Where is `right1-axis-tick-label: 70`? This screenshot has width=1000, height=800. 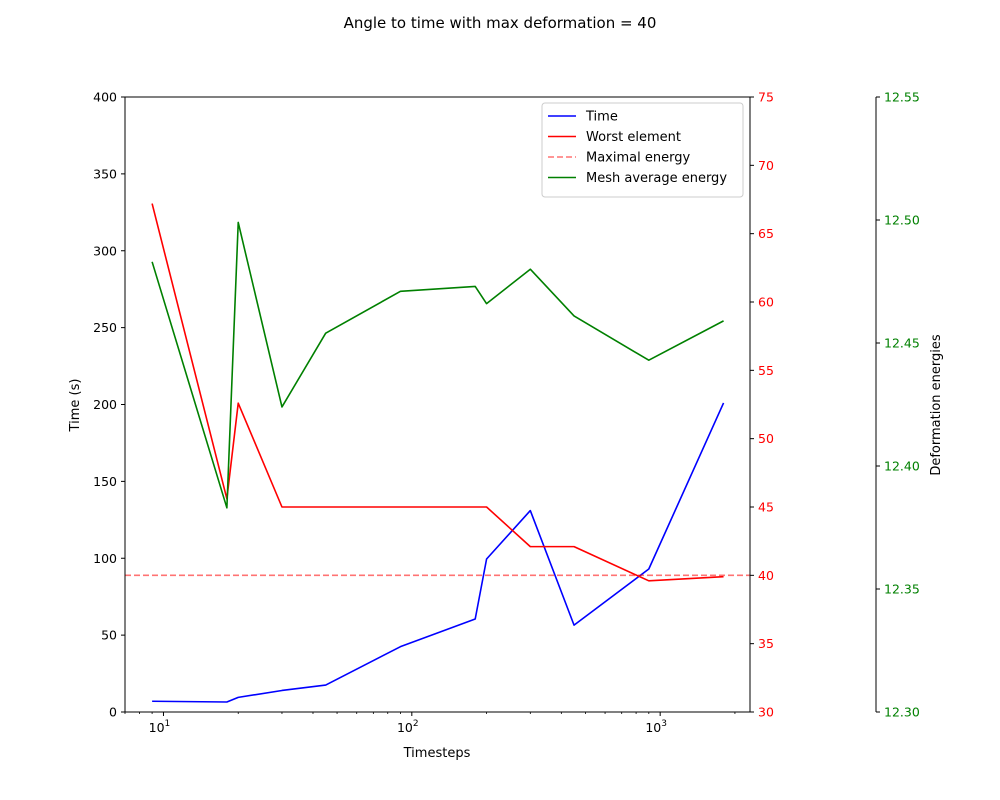
right1-axis-tick-label: 70 is located at coordinates (766, 165).